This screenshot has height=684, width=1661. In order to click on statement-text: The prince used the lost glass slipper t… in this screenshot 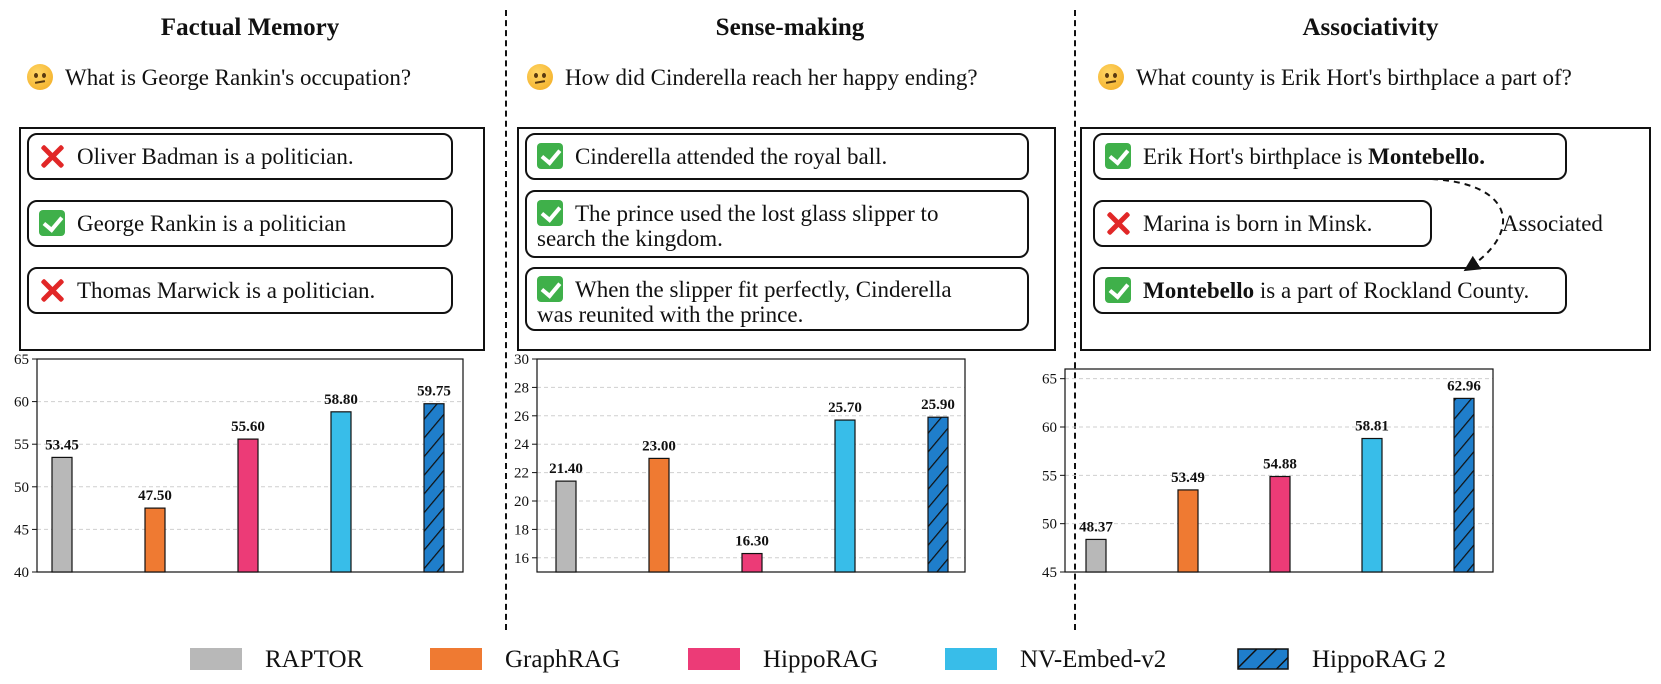, I will do `click(757, 213)`.